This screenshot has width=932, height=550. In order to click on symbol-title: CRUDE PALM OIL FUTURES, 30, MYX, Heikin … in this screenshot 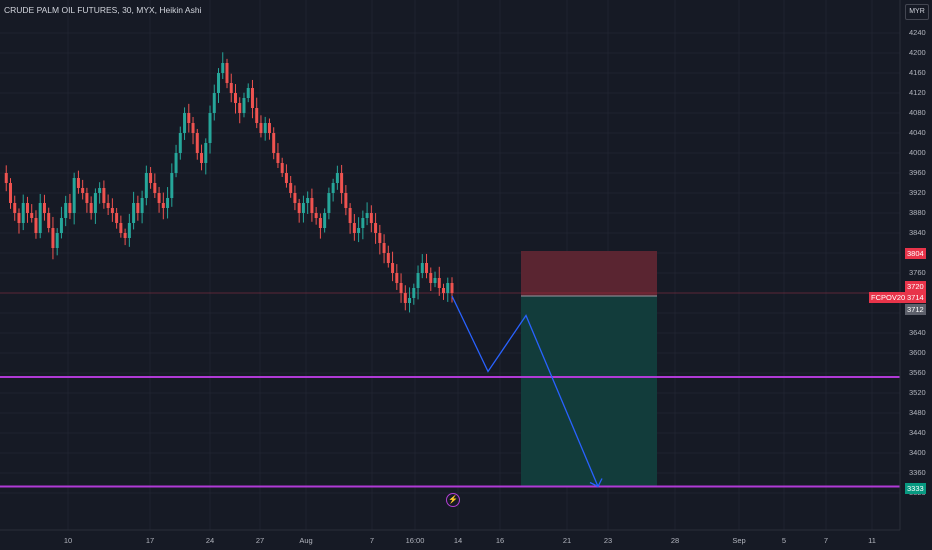, I will do `click(103, 10)`.